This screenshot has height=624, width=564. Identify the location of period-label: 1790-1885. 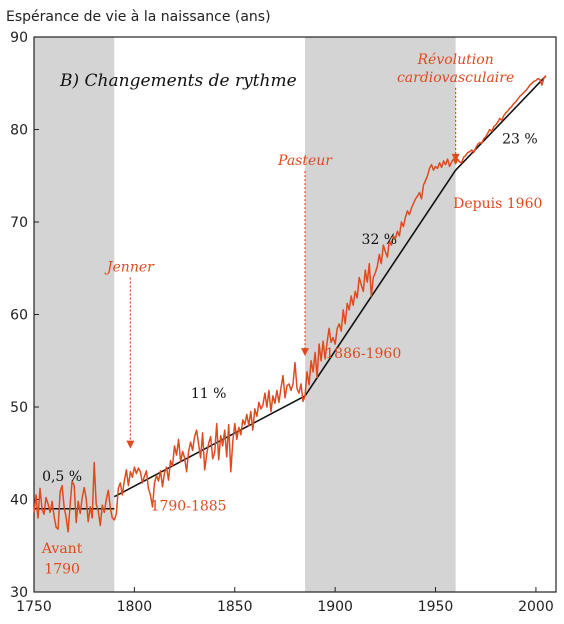
(189, 507).